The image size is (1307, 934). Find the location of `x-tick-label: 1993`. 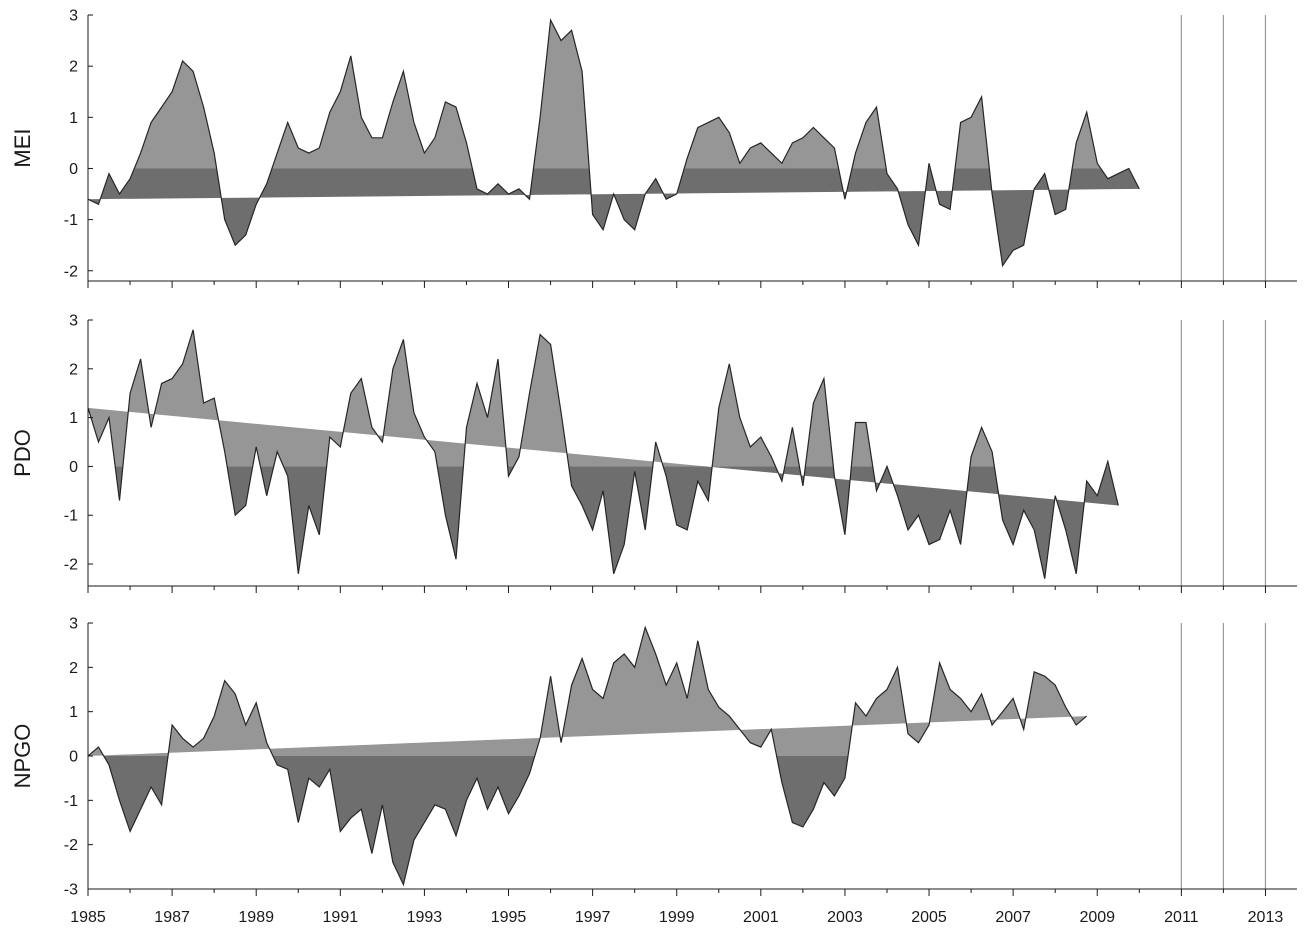

x-tick-label: 1993 is located at coordinates (425, 917).